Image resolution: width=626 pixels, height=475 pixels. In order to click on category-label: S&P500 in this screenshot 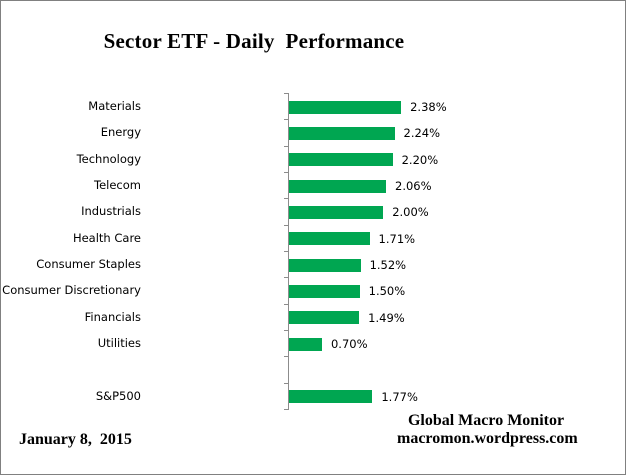, I will do `click(118, 395)`.